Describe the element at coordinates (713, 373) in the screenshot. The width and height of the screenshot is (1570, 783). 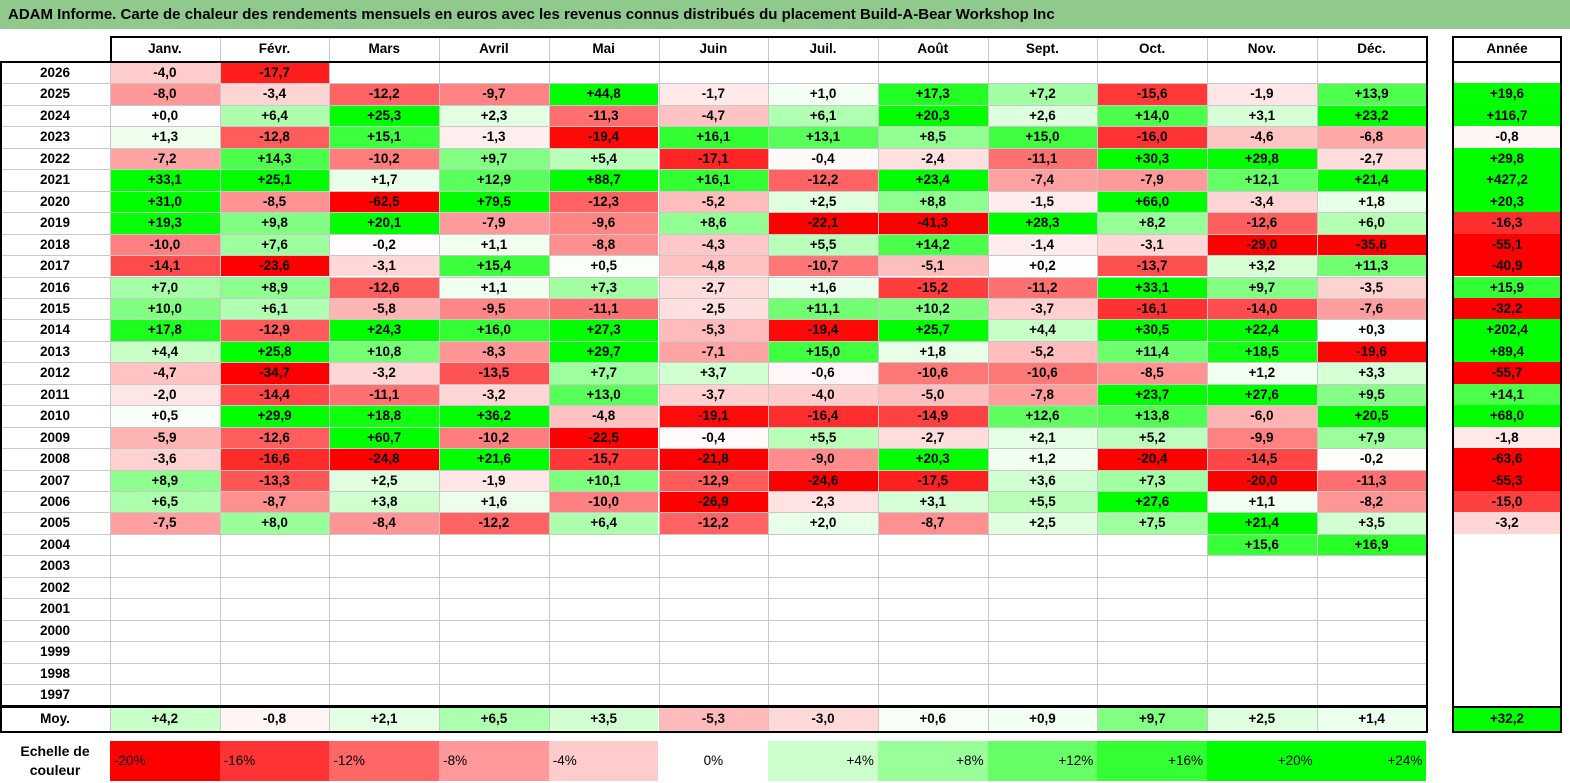
I see `heatmap-cell: +3,7` at that location.